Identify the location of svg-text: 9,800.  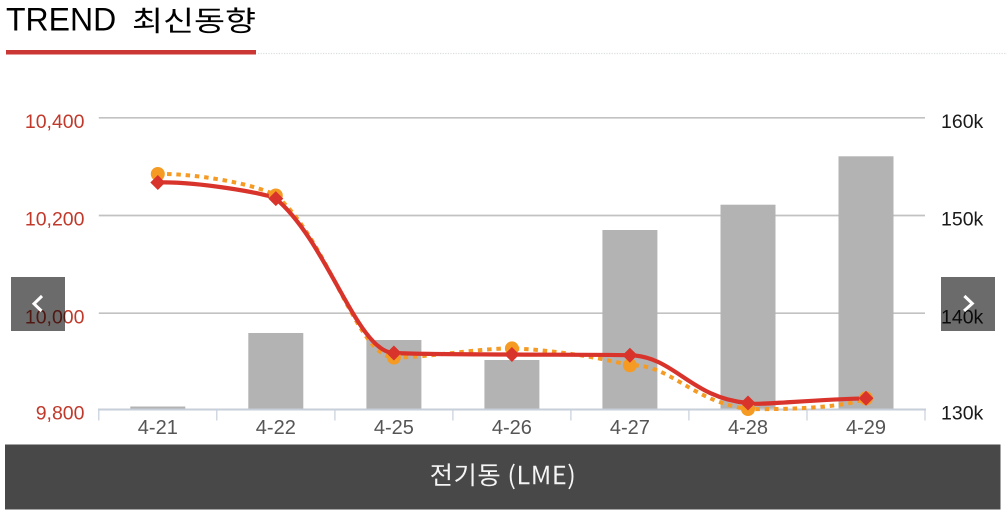
(60, 414).